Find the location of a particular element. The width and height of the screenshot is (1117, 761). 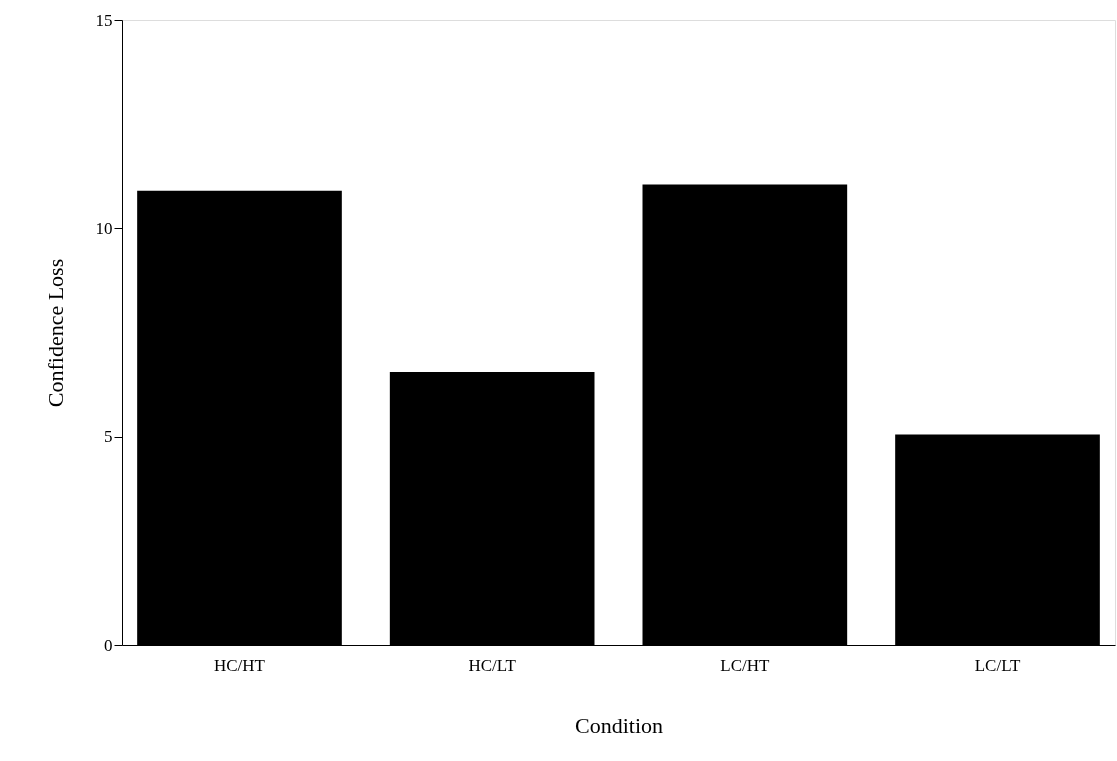

x-tick-label: LC/LT is located at coordinates (997, 665).